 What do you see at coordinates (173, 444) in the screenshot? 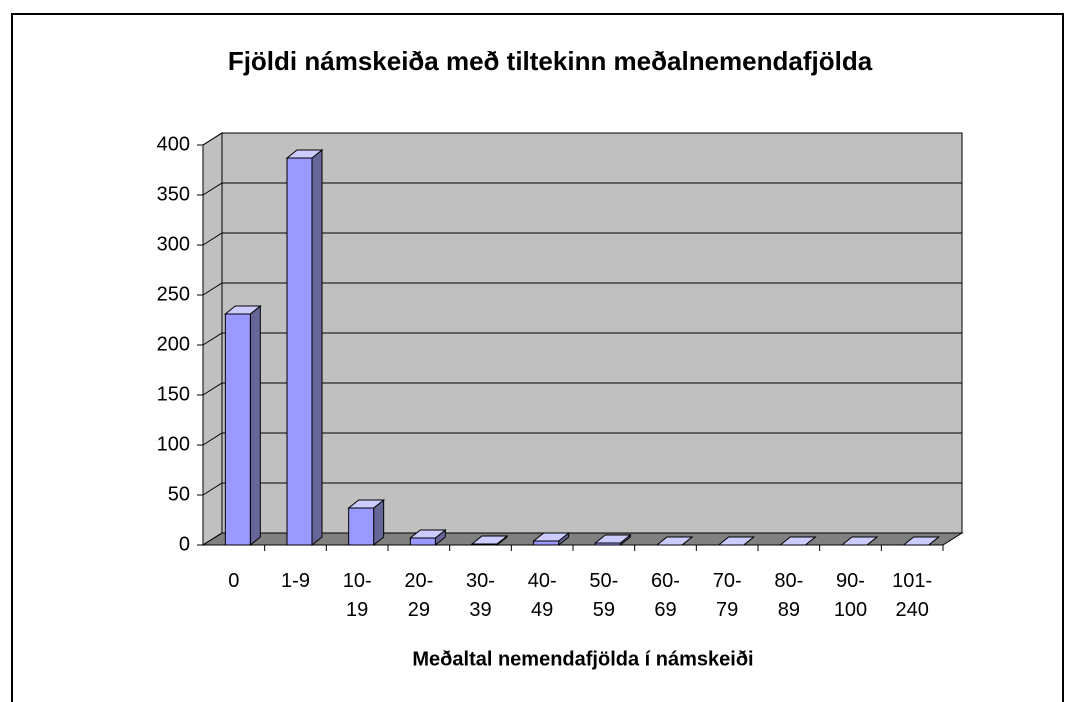
I see `y-tick-label: 100` at bounding box center [173, 444].